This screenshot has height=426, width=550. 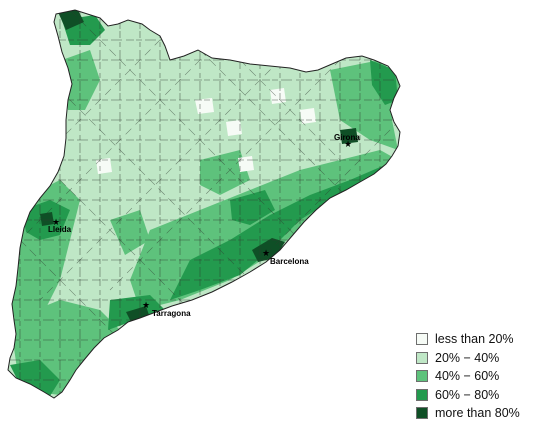 I want to click on legend-item: 60% − 80%, so click(x=483, y=395).